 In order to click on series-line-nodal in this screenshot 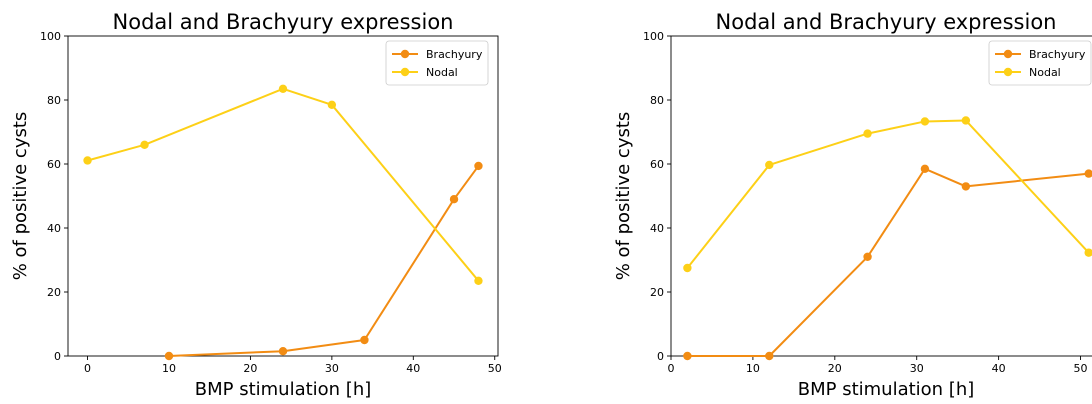, I will do `click(888, 194)`.